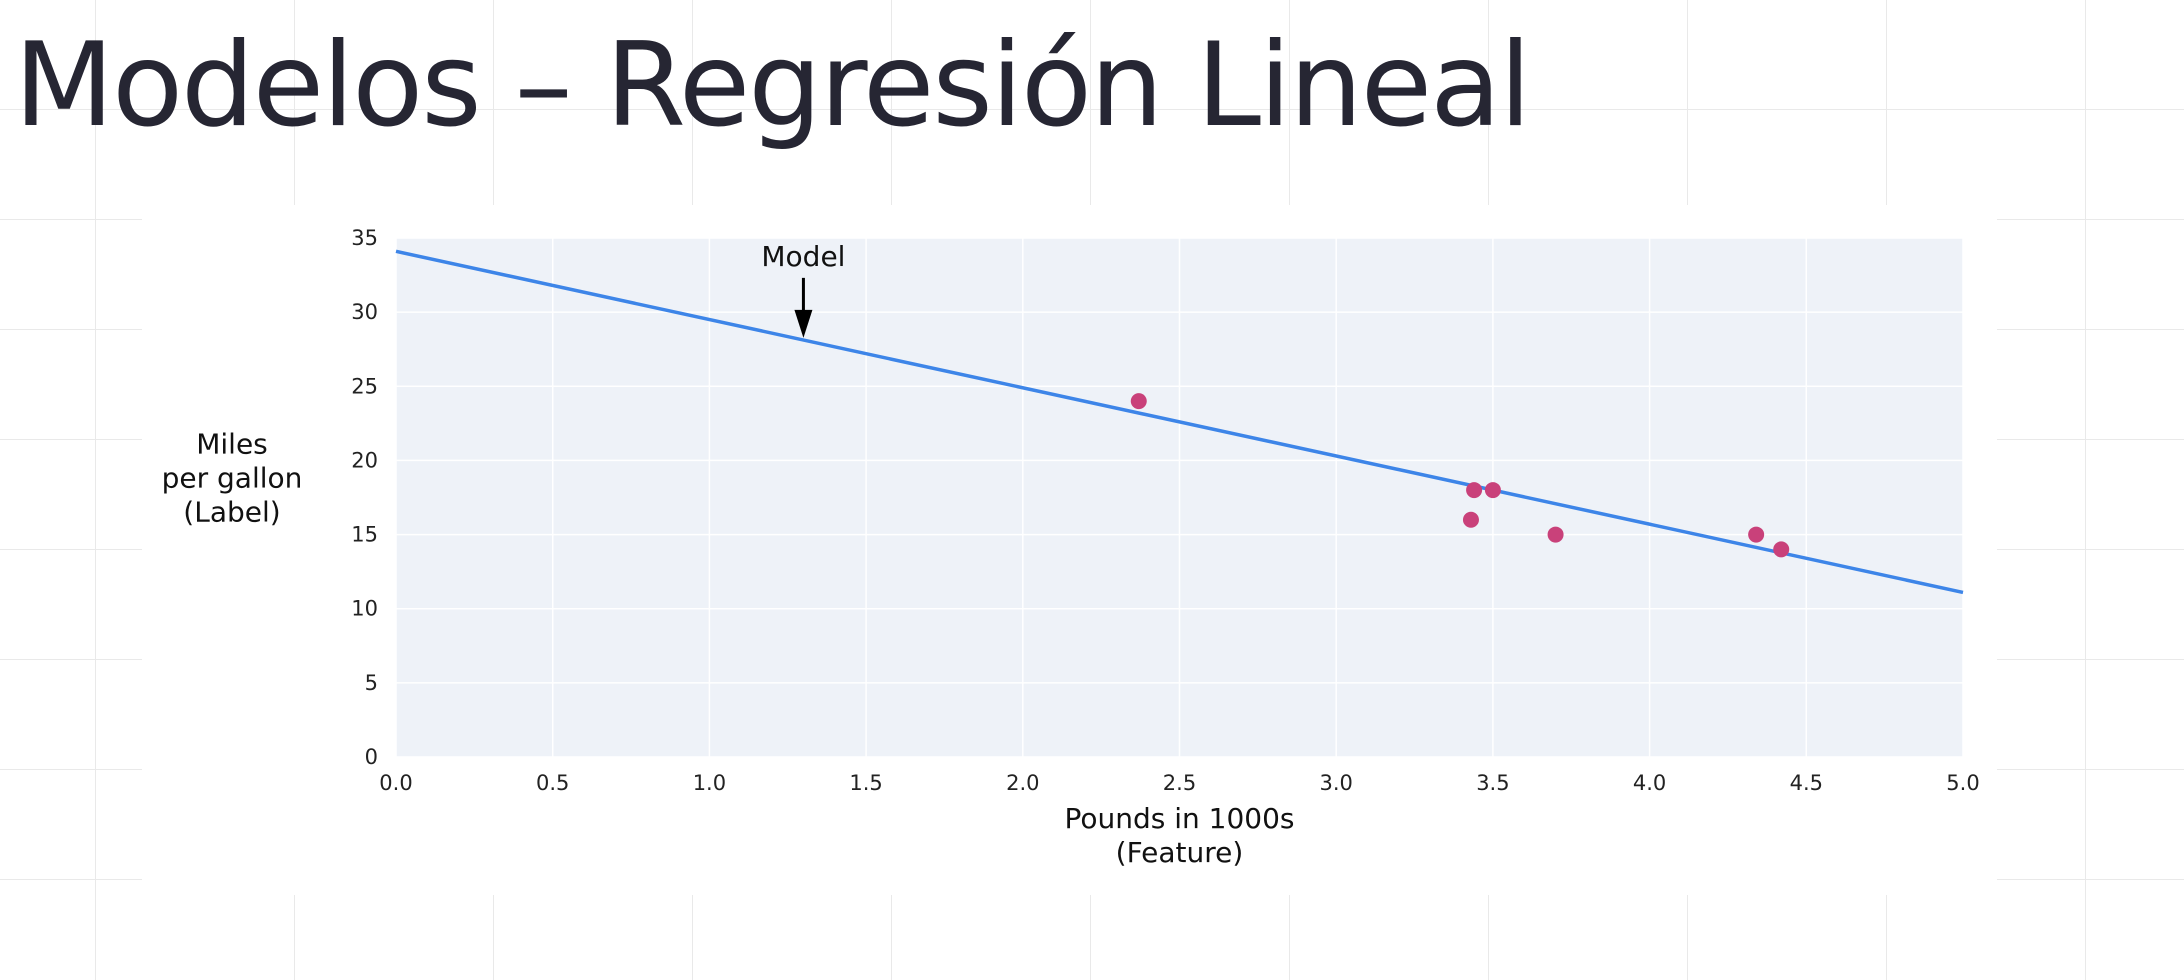  I want to click on slide-title: Modelos – Regresión Lineal, so click(772, 85).